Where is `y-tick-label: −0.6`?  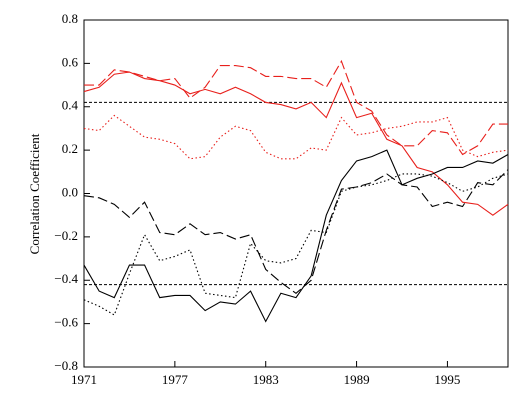
y-tick-label: −0.6 is located at coordinates (66, 322).